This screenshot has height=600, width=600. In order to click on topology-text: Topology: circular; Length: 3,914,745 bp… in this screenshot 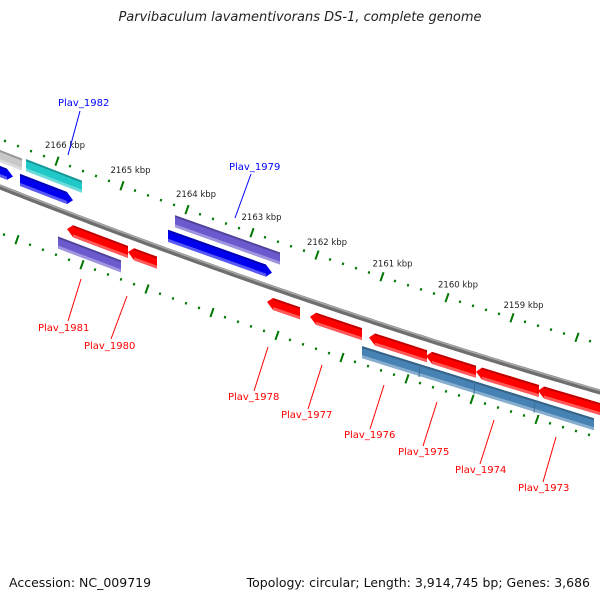, I will do `click(418, 582)`.